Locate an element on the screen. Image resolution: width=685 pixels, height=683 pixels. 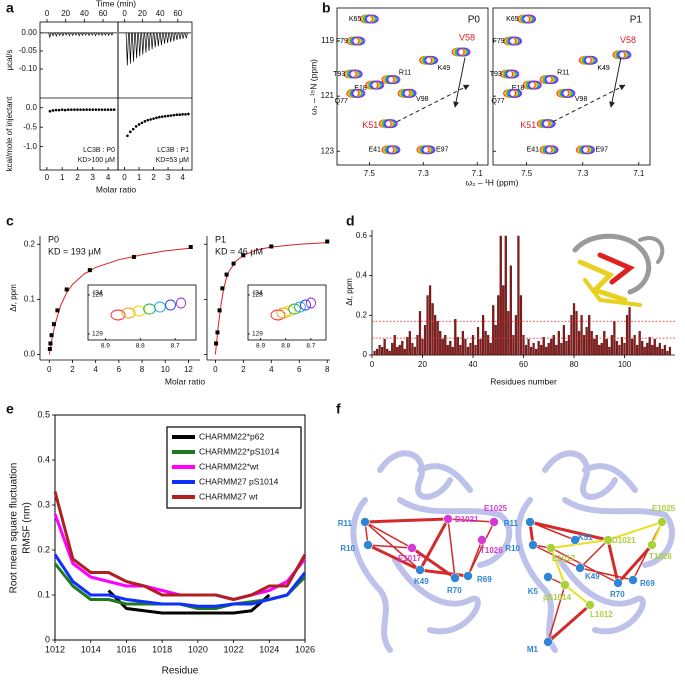
y-axis-title: RMSF (nm) is located at coordinates (27, 528).